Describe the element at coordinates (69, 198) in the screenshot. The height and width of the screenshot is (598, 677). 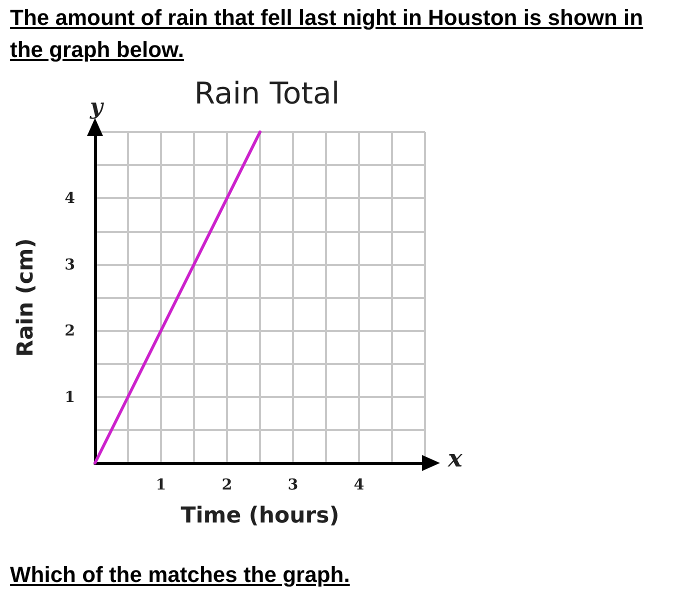
I see `y-tick-label: 4` at that location.